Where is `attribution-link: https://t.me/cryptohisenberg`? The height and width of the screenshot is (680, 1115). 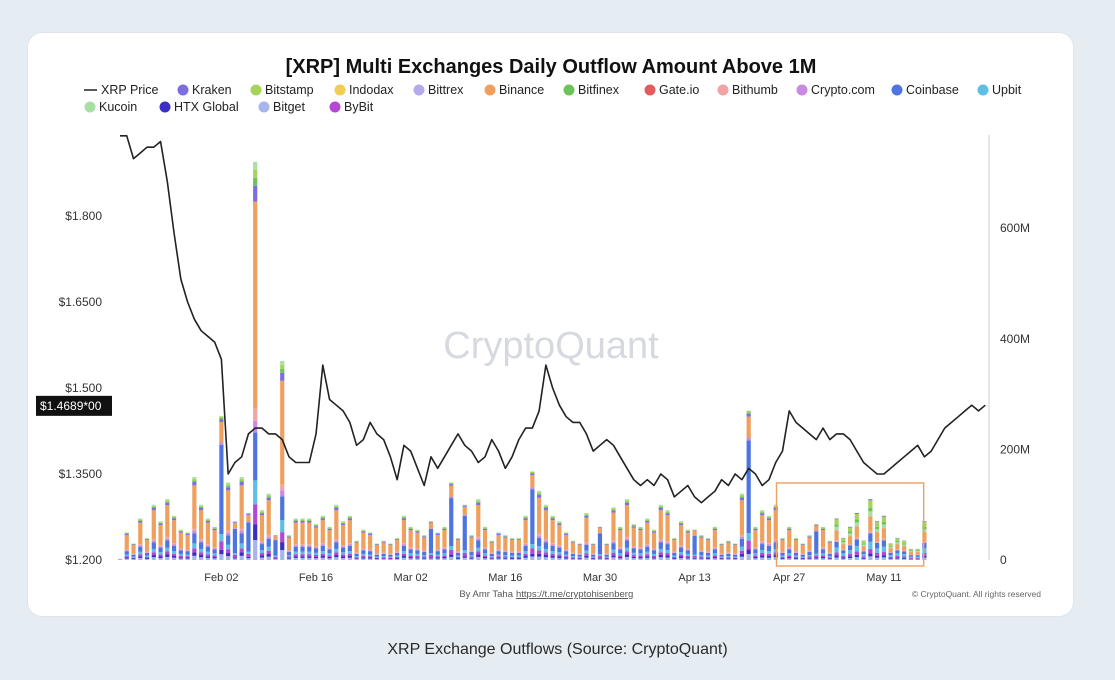 attribution-link: https://t.me/cryptohisenberg is located at coordinates (574, 594).